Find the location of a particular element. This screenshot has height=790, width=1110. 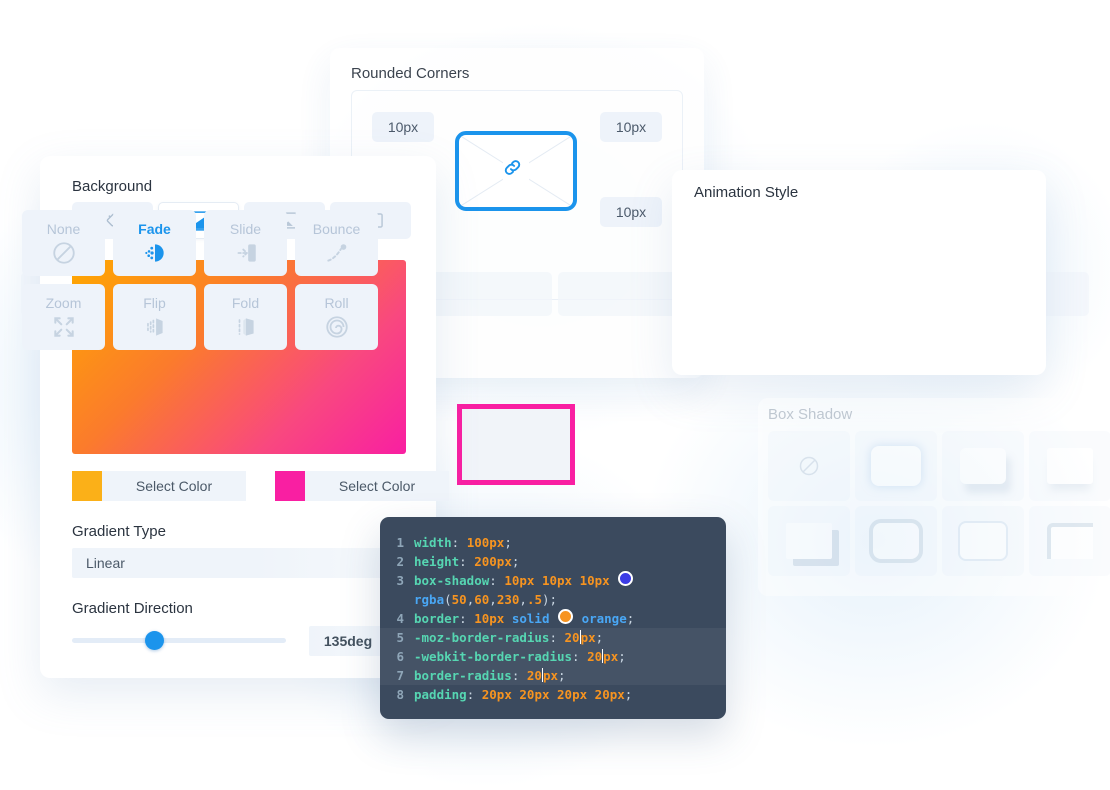

code-line: 4 border: 10px solid orange; is located at coordinates (553, 618).